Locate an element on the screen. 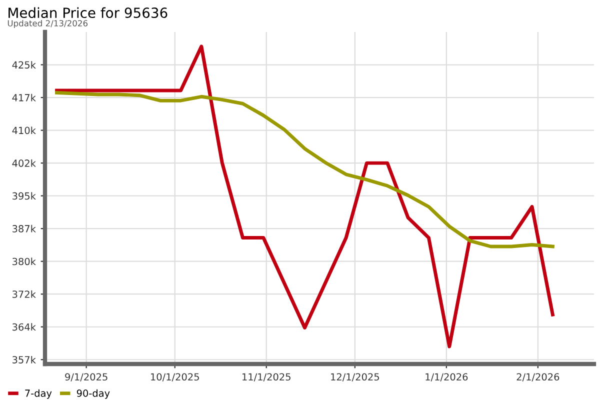  x-tick-label: 9/1/2025 is located at coordinates (86, 377).